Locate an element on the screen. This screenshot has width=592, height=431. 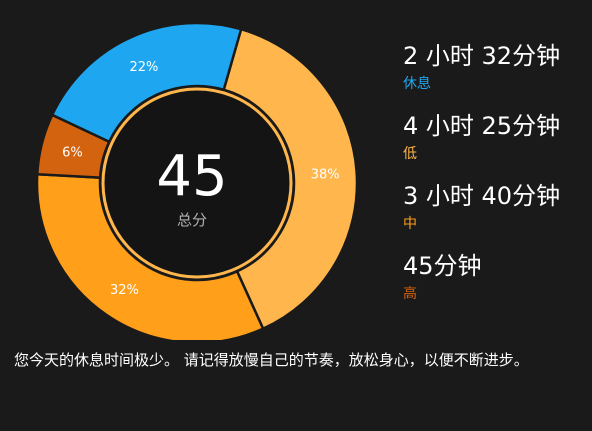
slice-percent-label-1: 32% is located at coordinates (124, 290).